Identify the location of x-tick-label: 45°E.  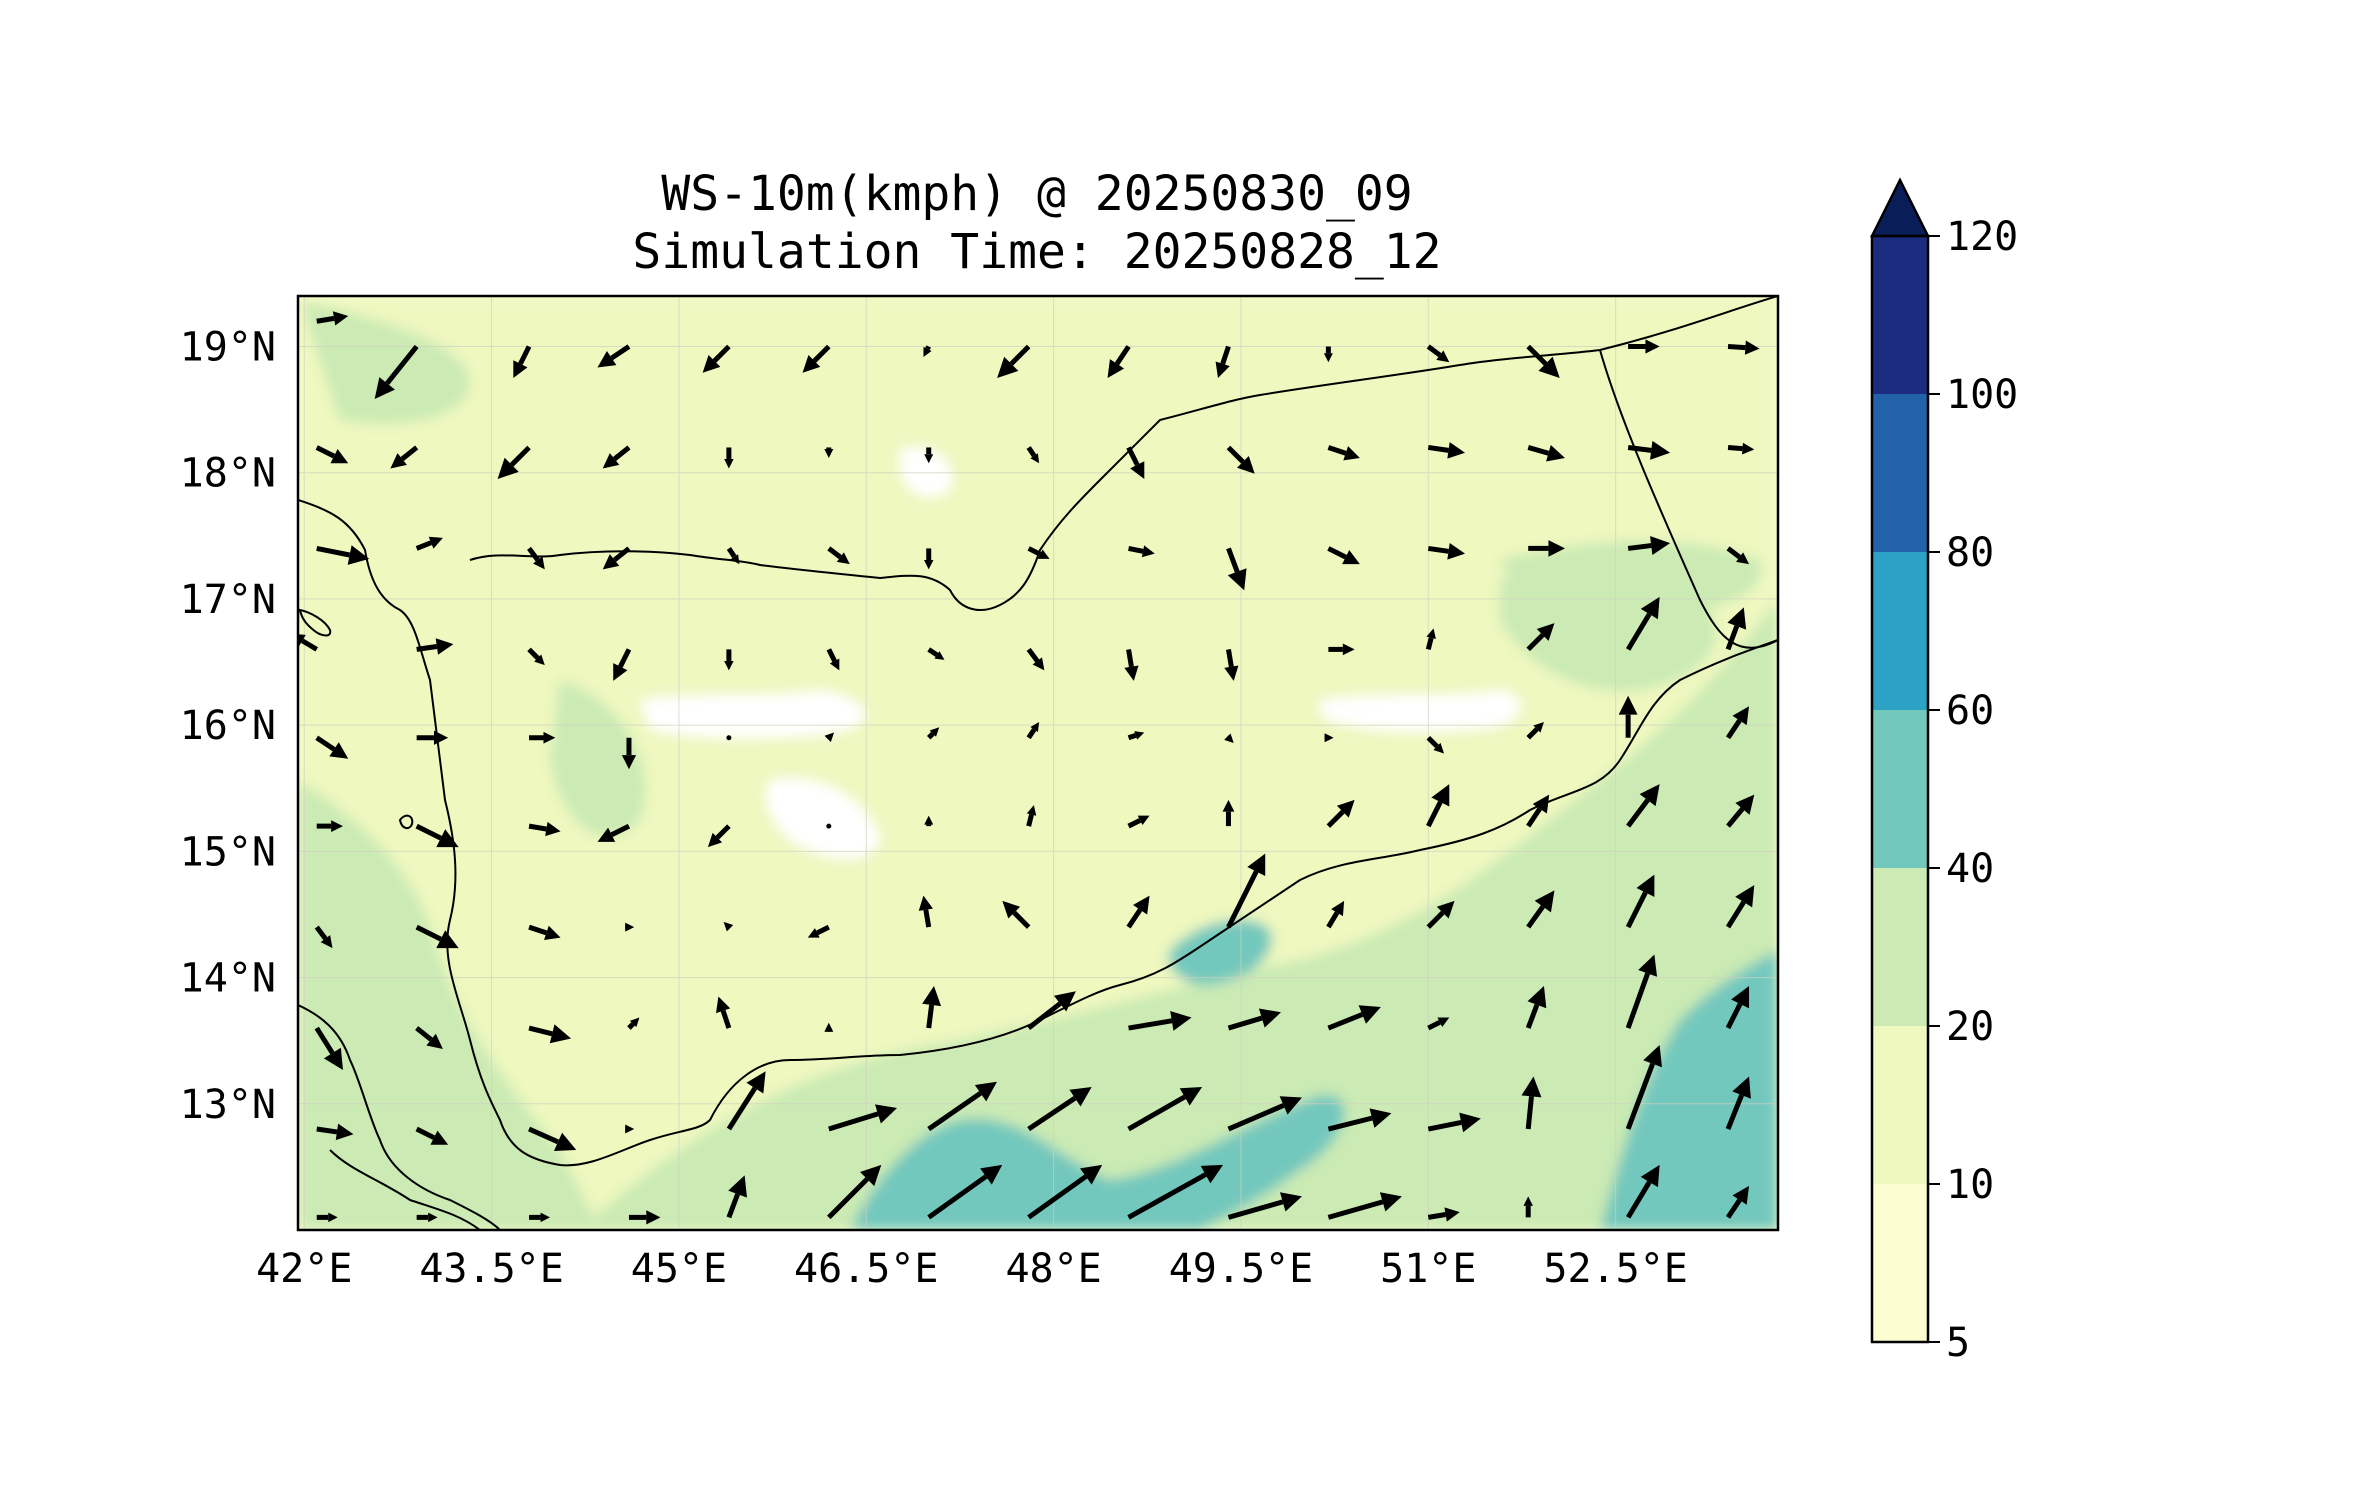
(679, 1269).